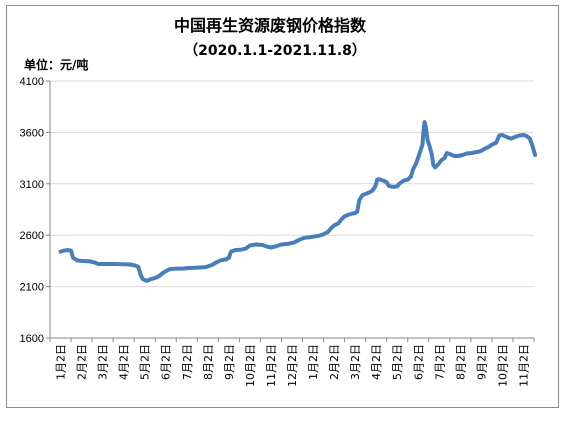 Image resolution: width=568 pixels, height=423 pixels. What do you see at coordinates (32, 288) in the screenshot?
I see `y-tick-label: 2100` at bounding box center [32, 288].